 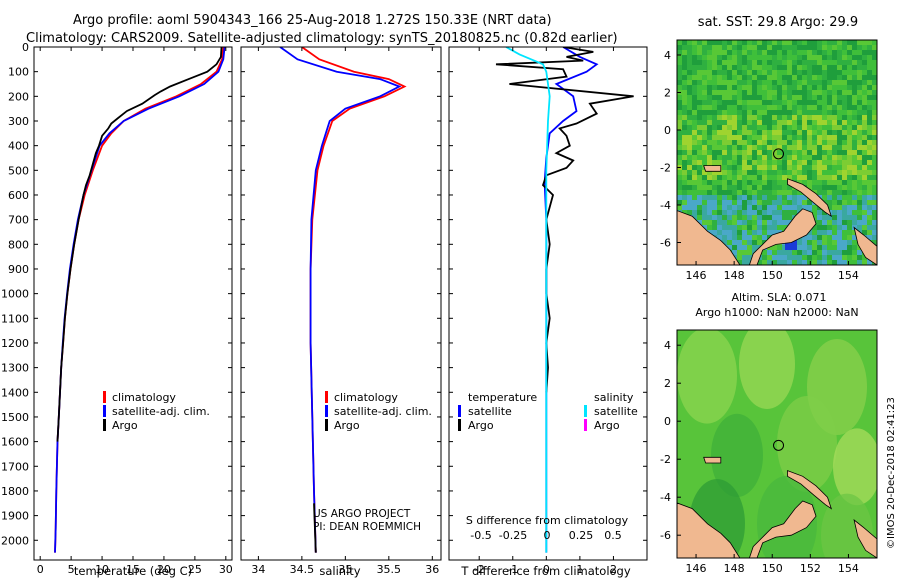 What do you see at coordinates (102, 569) in the screenshot?
I see `x-tick-label: 10` at bounding box center [102, 569].